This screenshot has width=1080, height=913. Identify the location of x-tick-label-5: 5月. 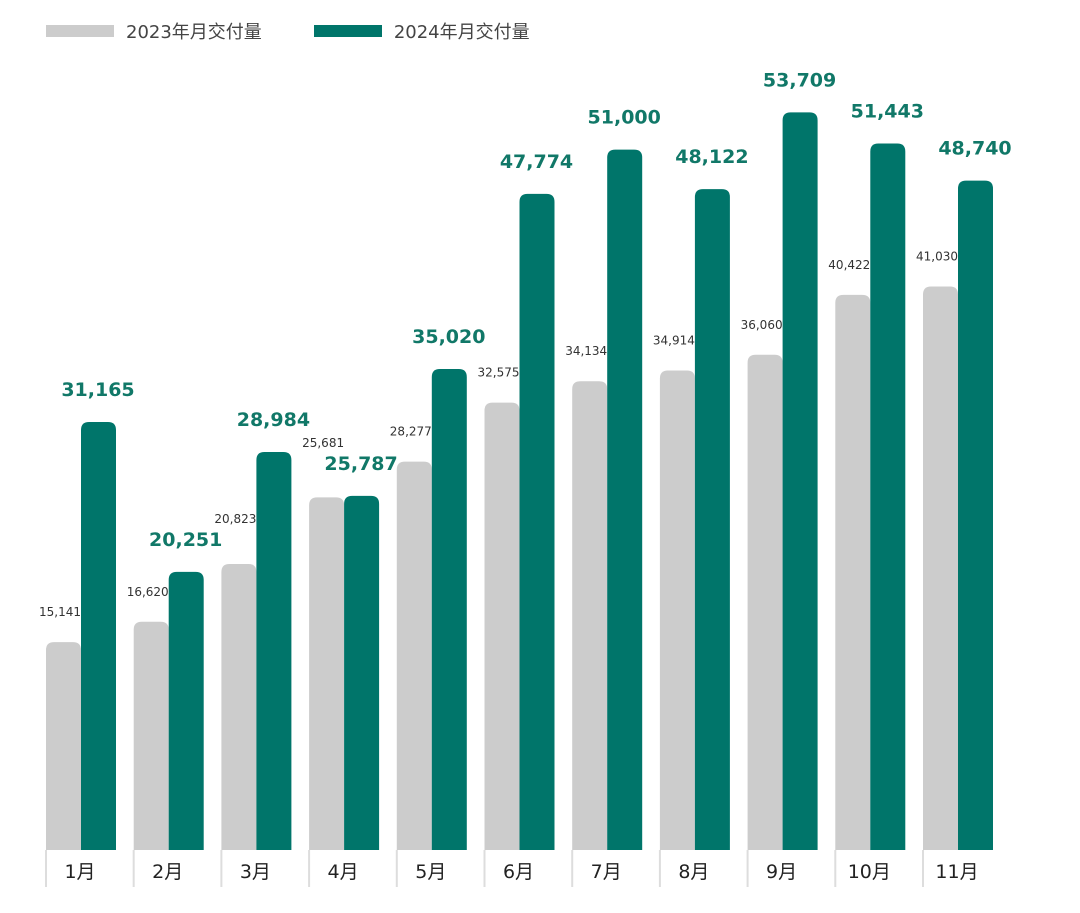
(430, 872).